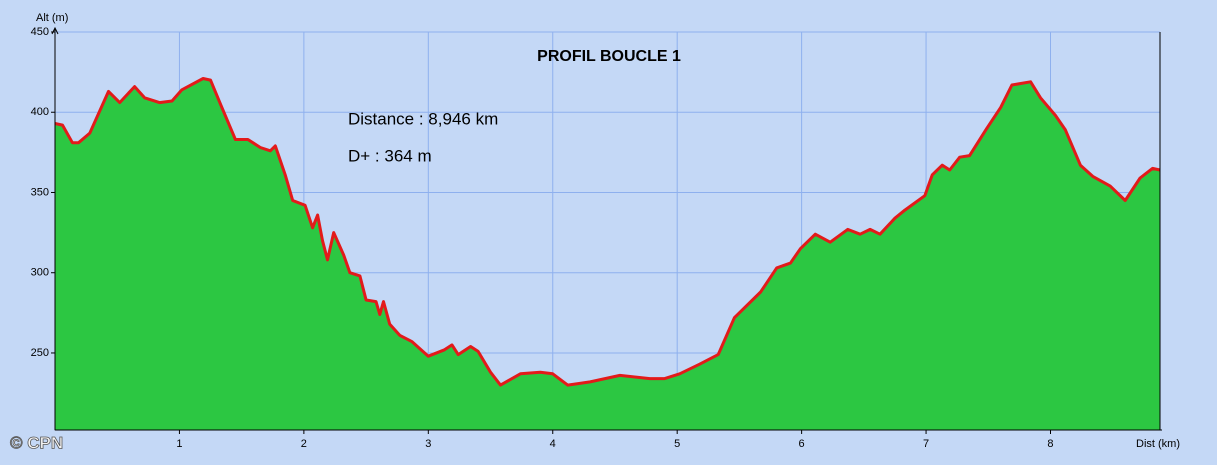 The image size is (1217, 465). Describe the element at coordinates (390, 155) in the screenshot. I see `annotation: D+ : 364 m` at that location.